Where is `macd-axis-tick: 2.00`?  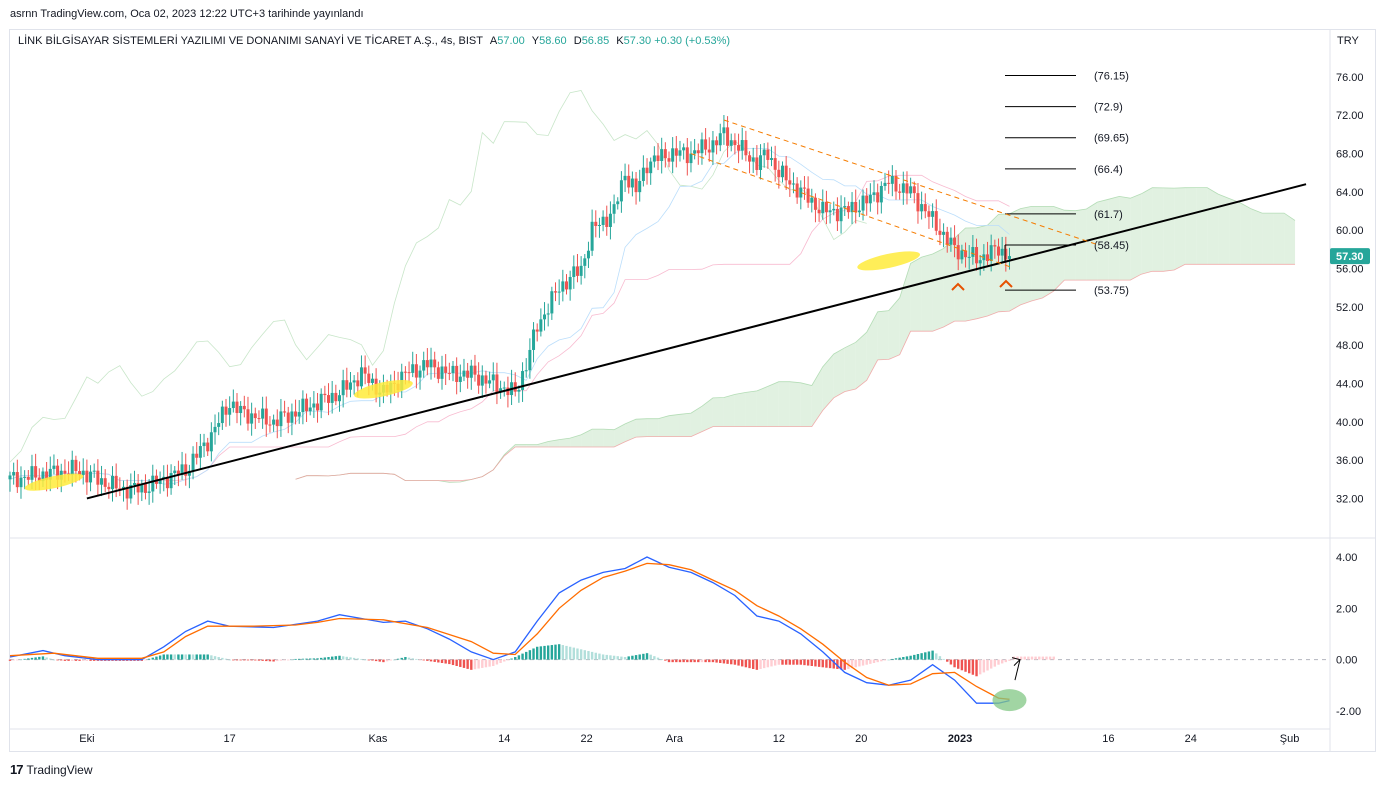 macd-axis-tick: 2.00 is located at coordinates (1346, 609).